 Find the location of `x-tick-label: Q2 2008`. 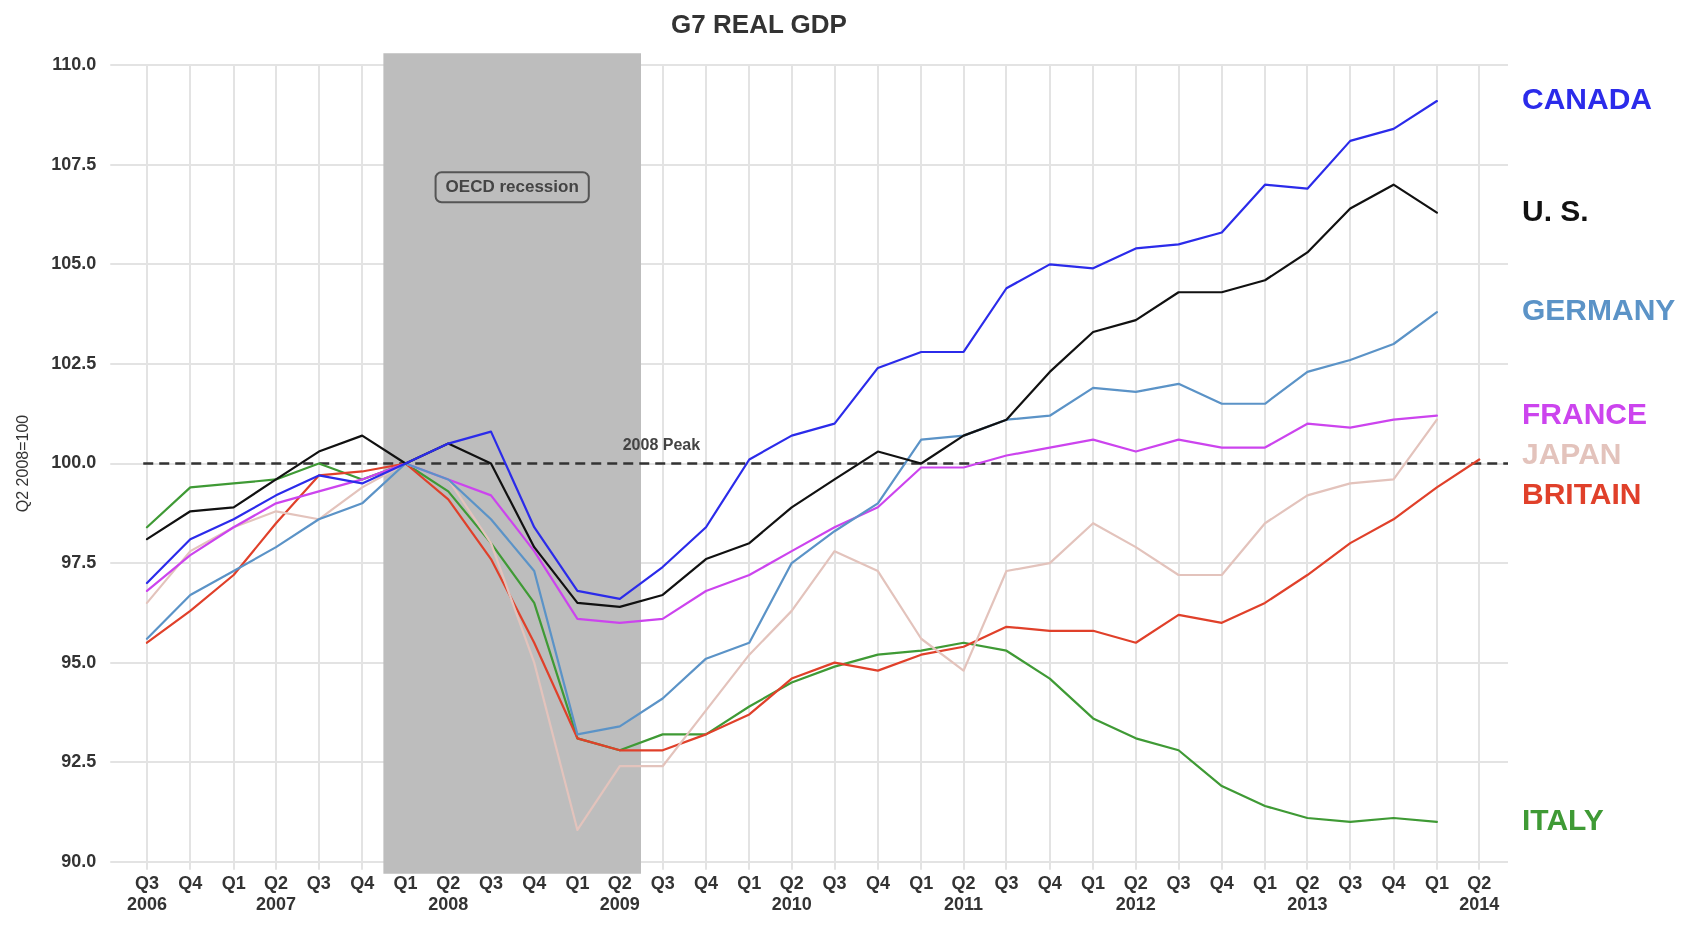

x-tick-label: Q2 2008 is located at coordinates (448, 893).